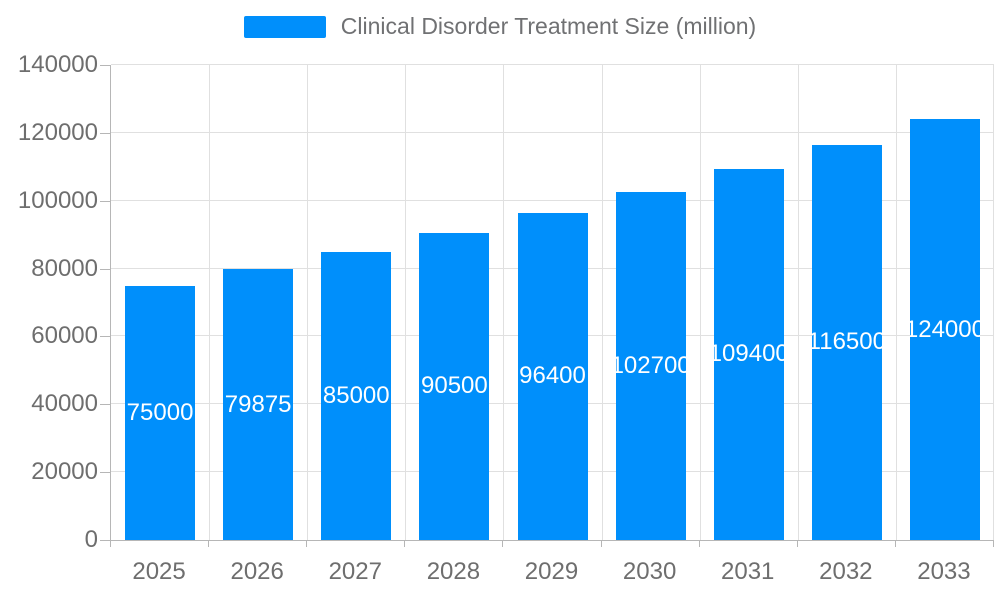 The width and height of the screenshot is (1000, 600). What do you see at coordinates (748, 571) in the screenshot?
I see `x-axis-tick-label: 2031` at bounding box center [748, 571].